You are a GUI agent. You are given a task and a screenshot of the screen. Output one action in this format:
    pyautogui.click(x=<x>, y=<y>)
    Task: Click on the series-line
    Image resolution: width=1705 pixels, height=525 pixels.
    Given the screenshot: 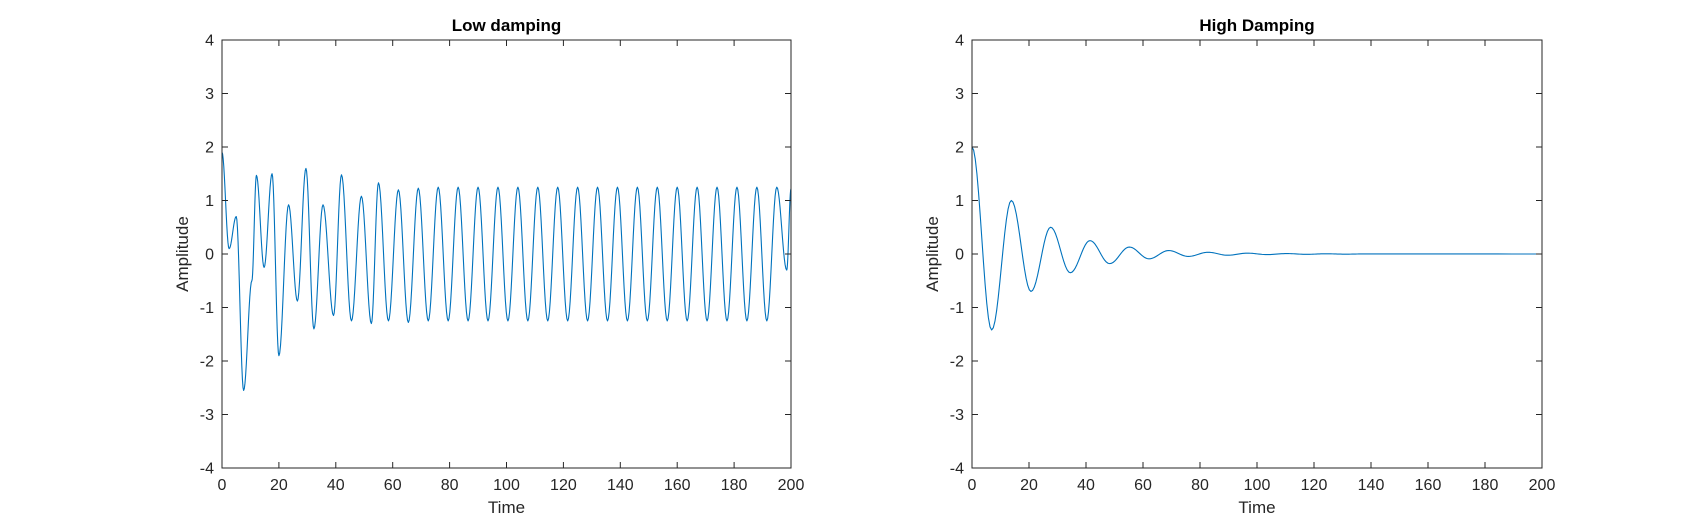 What is the action you would take?
    pyautogui.click(x=1256, y=238)
    